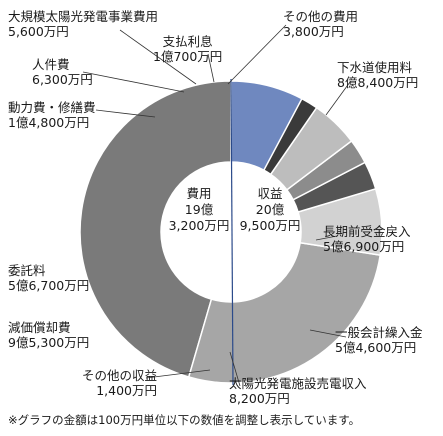  Describe the element at coordinates (39, 327) in the screenshot. I see `label-name: 減価償却費` at that location.